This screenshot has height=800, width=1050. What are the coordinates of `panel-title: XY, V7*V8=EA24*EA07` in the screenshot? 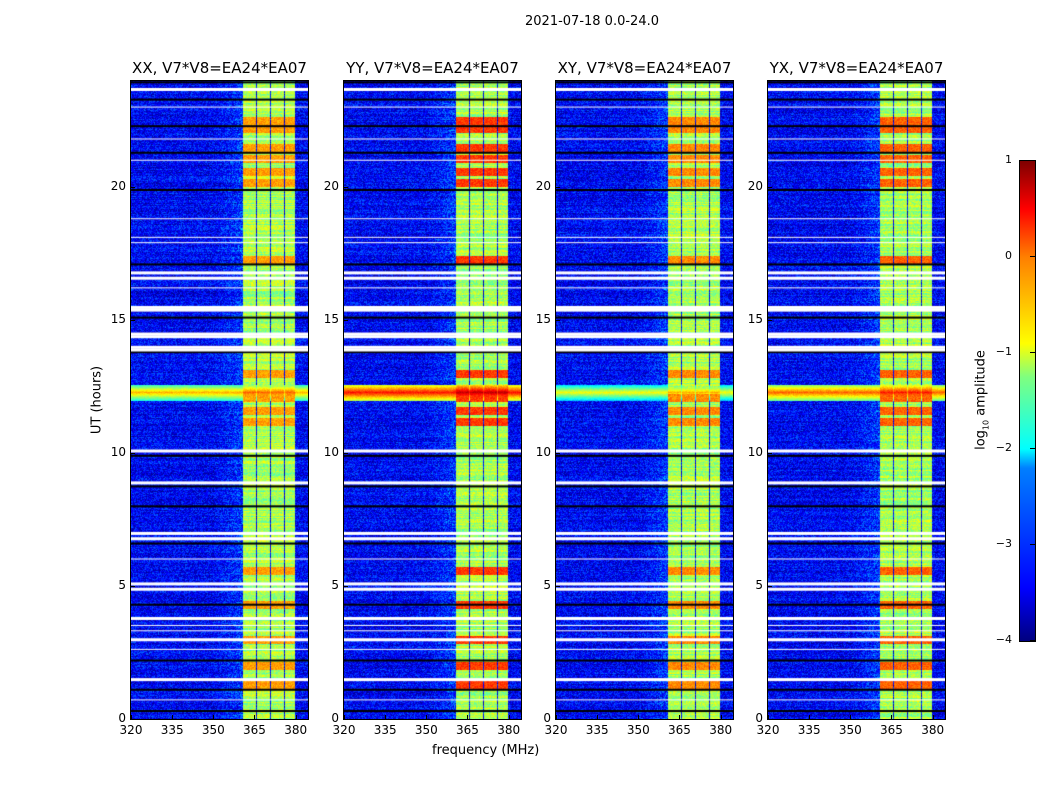 It's located at (644, 68).